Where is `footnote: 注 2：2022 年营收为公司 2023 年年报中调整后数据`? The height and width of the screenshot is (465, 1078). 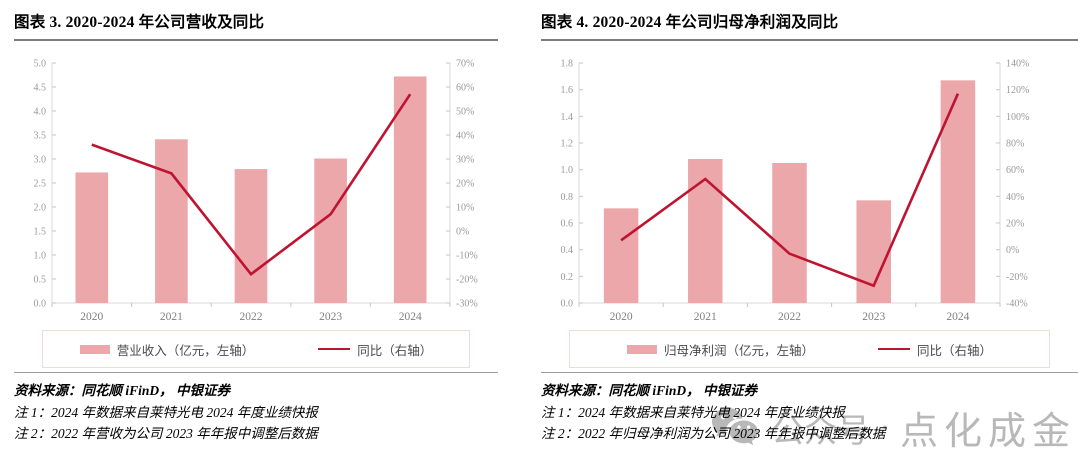 footnote: 注 2：2022 年营收为公司 2023 年年报中调整后数据 is located at coordinates (166, 434).